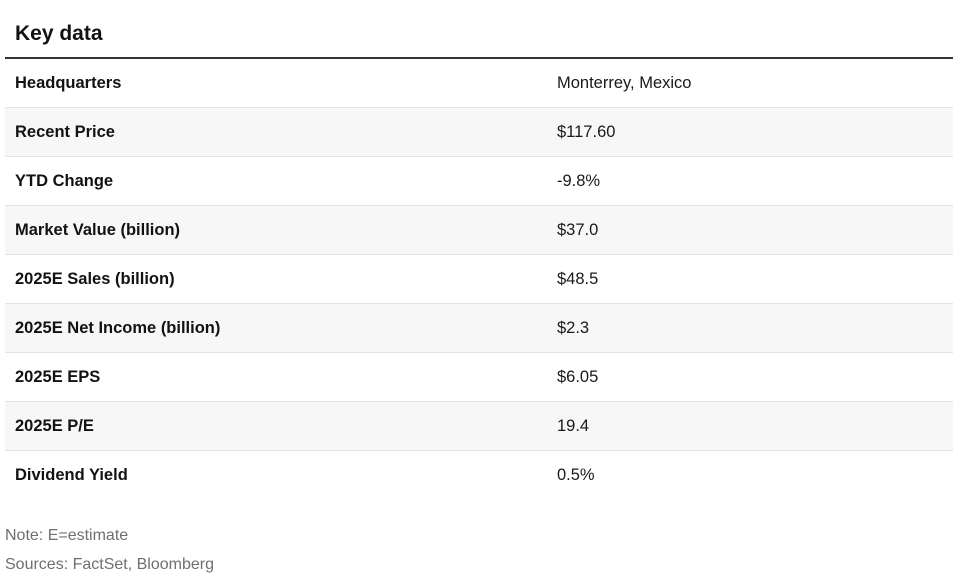 Image resolution: width=953 pixels, height=585 pixels. What do you see at coordinates (573, 426) in the screenshot?
I see `row-value: 19.4` at bounding box center [573, 426].